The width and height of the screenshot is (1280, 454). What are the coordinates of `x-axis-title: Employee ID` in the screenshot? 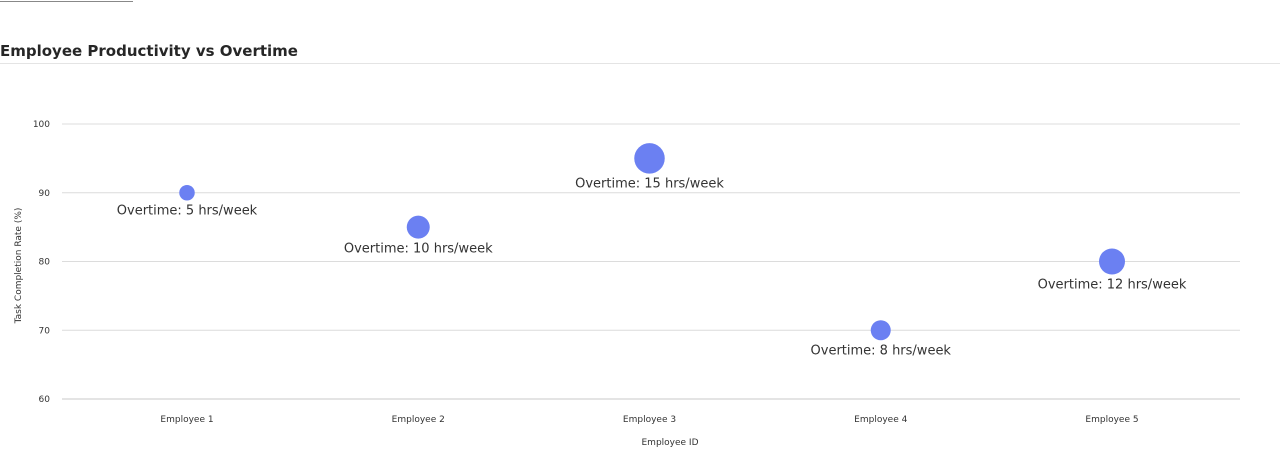 It's located at (669, 443).